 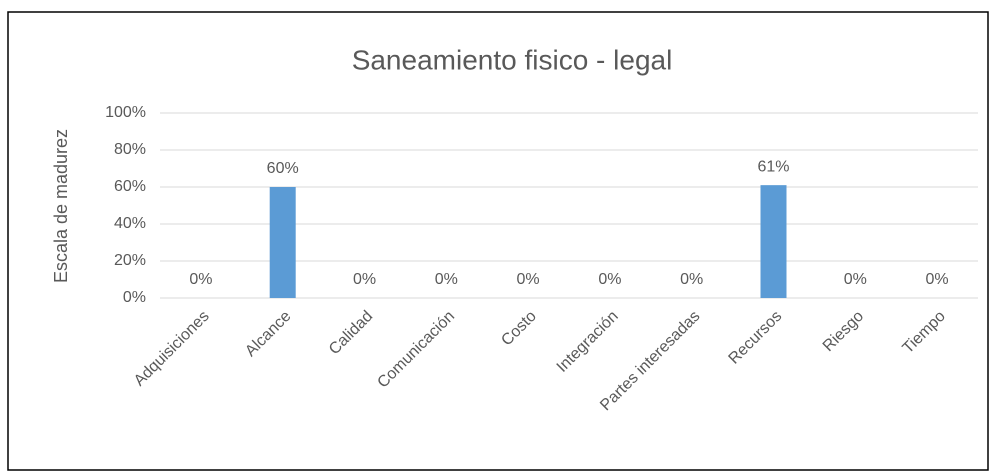 What do you see at coordinates (130, 186) in the screenshot?
I see `y-tick-label: 60%` at bounding box center [130, 186].